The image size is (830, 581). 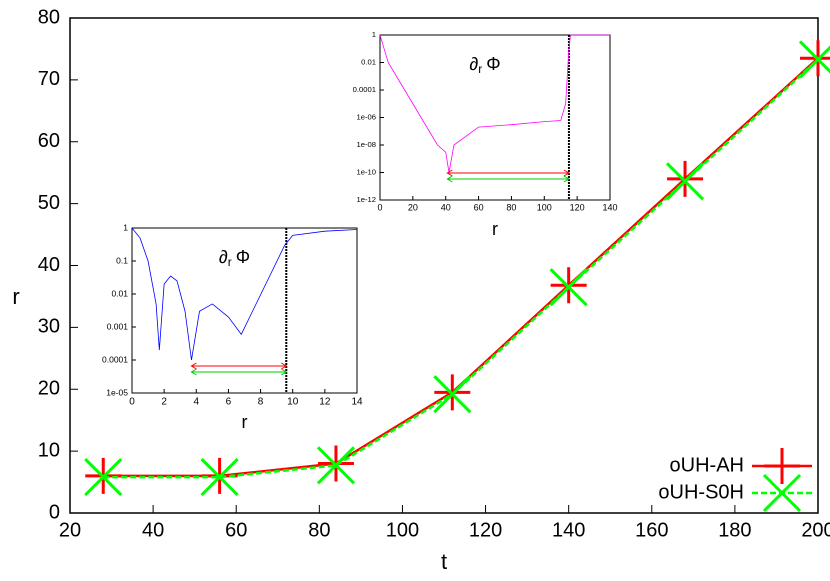 What do you see at coordinates (366, 172) in the screenshot?
I see `y-tick-label: 1e-10` at bounding box center [366, 172].